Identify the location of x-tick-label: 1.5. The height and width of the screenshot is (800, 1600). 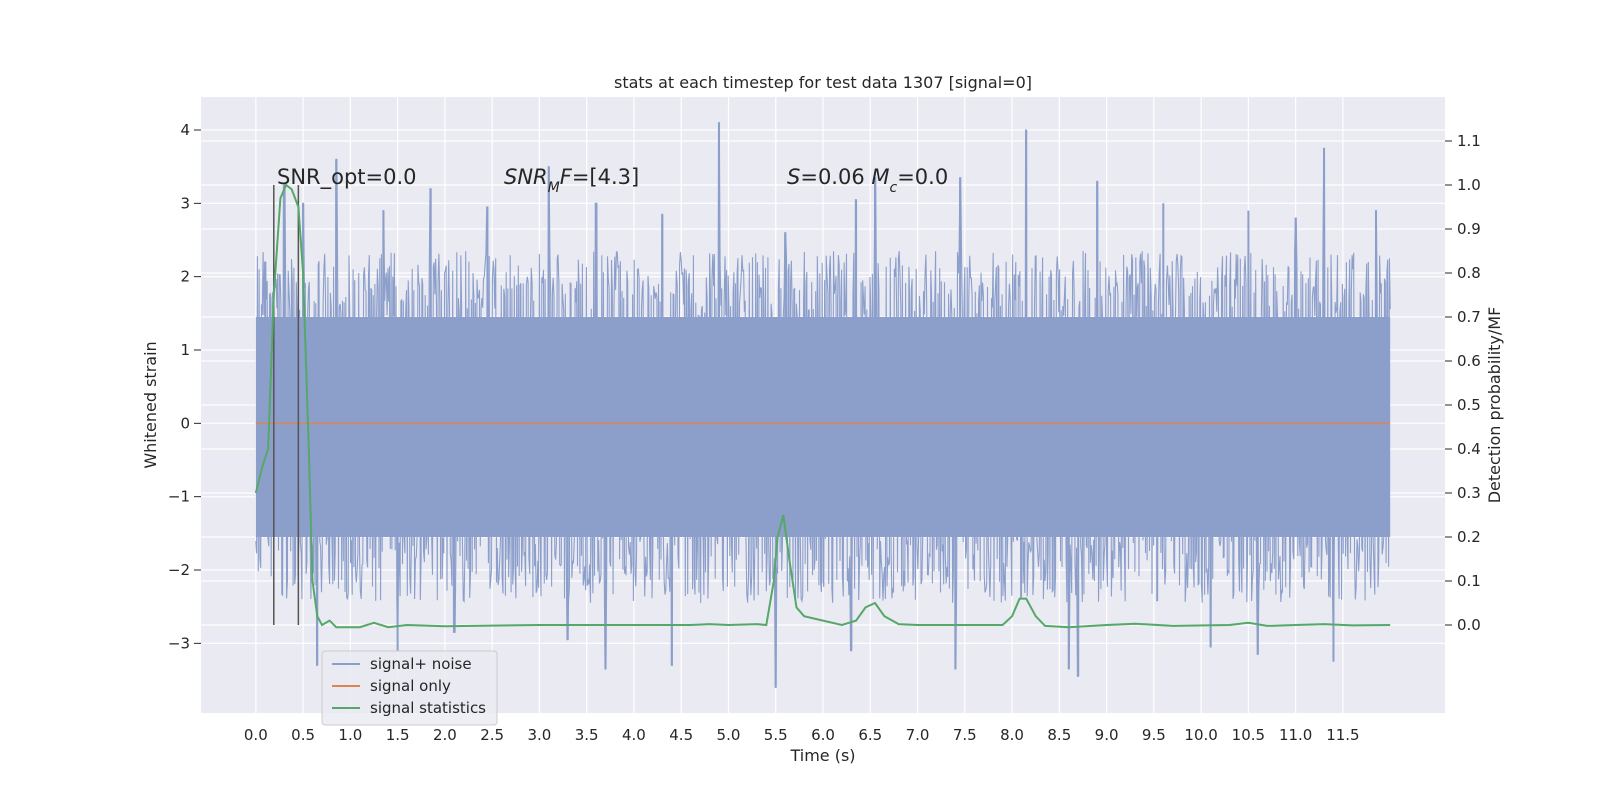
(398, 735).